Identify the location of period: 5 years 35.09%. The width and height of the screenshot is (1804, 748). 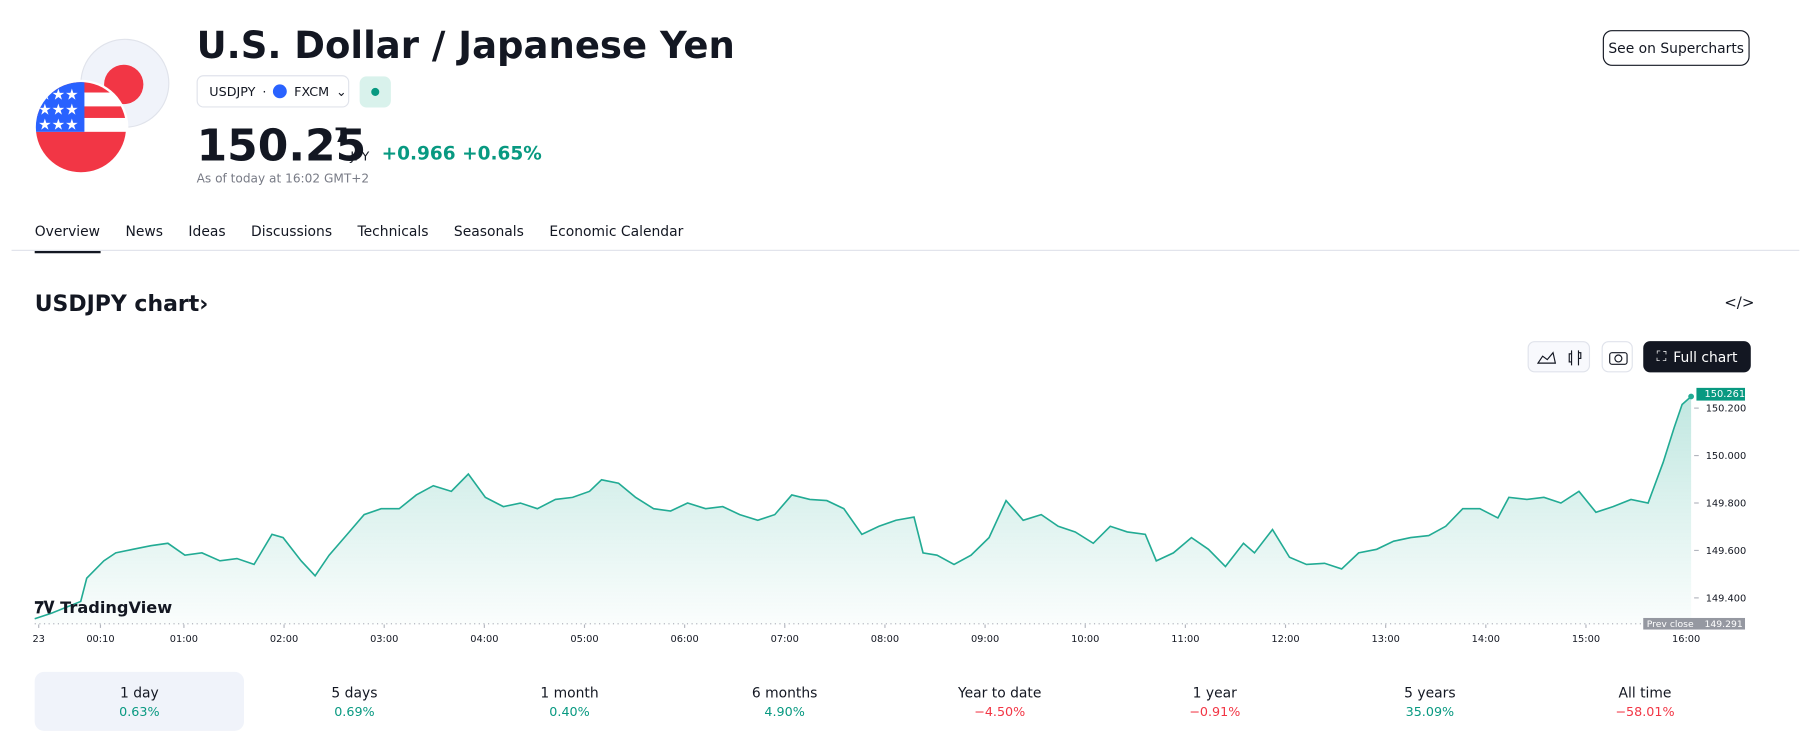
(1429, 701).